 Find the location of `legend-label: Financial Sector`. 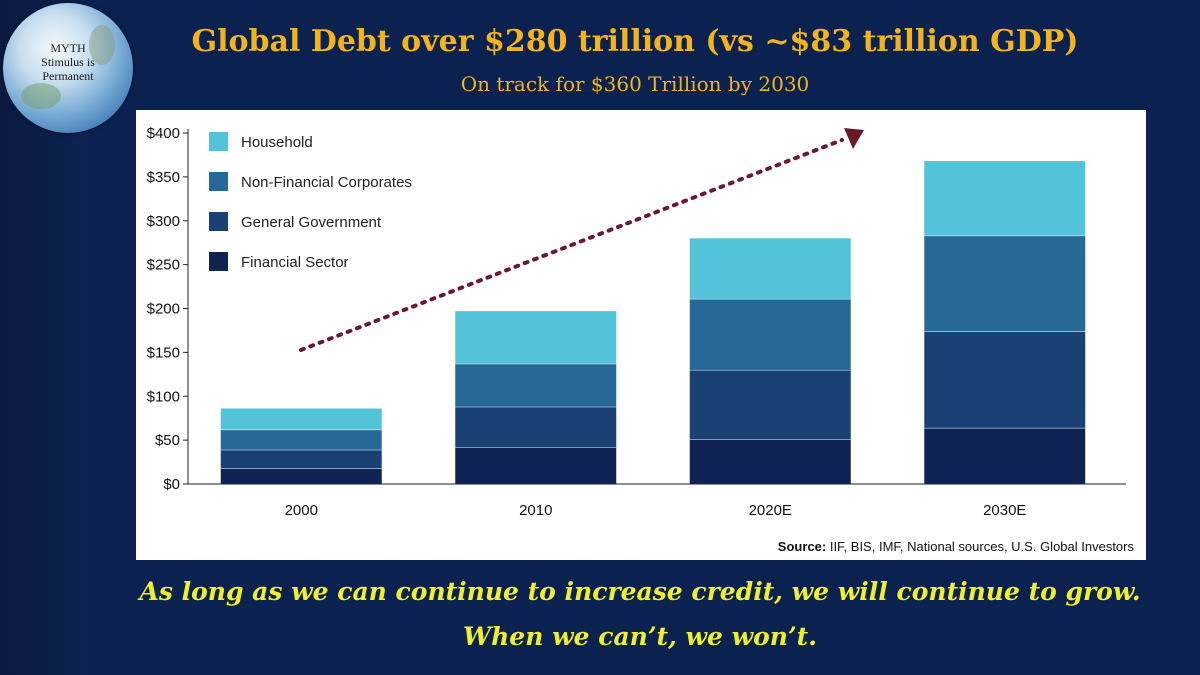

legend-label: Financial Sector is located at coordinates (295, 262).